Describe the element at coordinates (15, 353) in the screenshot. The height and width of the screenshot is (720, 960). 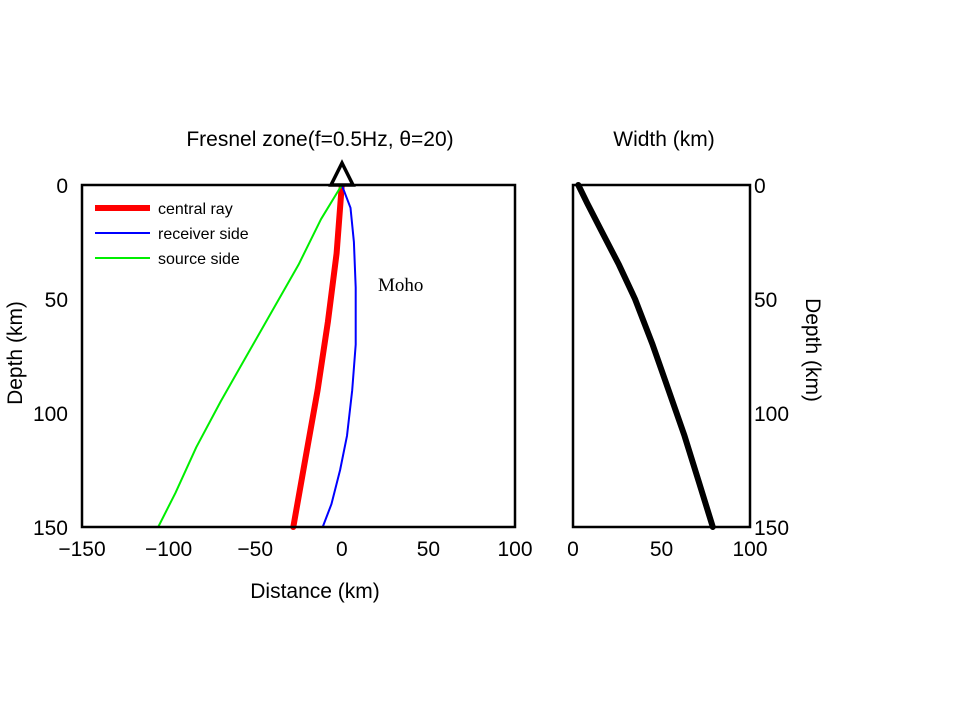
I see `fresnel-y-axis-label: Depth (km)` at that location.